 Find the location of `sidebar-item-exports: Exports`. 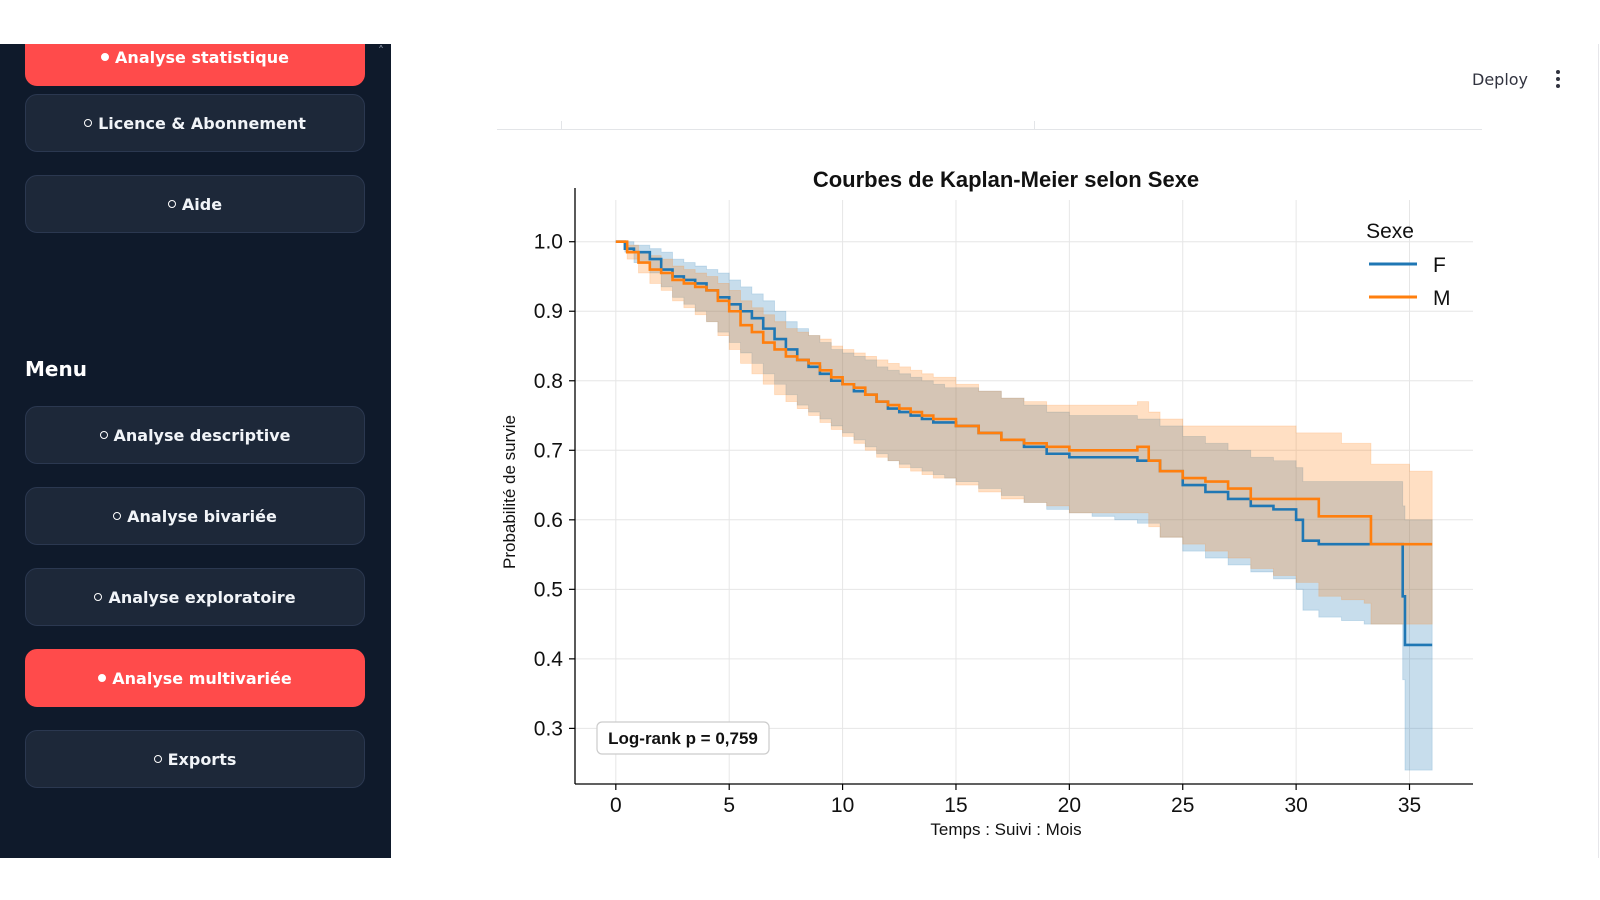

sidebar-item-exports: Exports is located at coordinates (195, 759).